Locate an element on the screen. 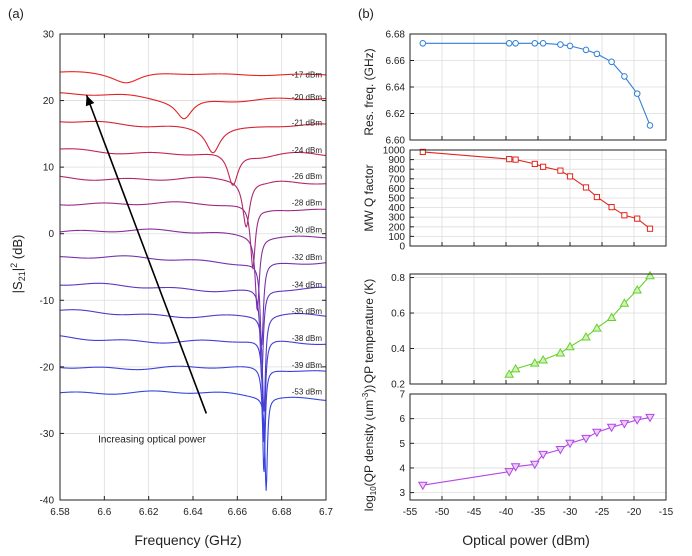 The width and height of the screenshot is (692, 556). subplot-4: 3 4 5 6 7 is located at coordinates (533, 445).